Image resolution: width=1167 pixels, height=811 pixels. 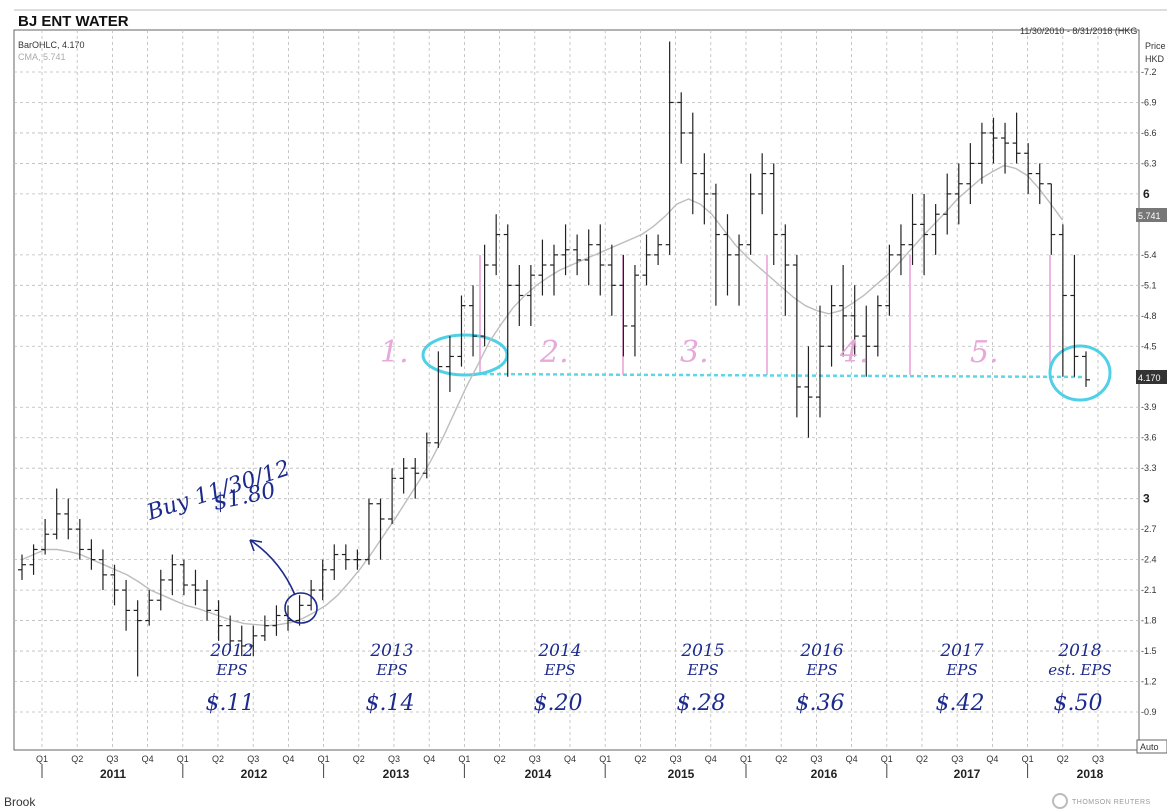 I want to click on buy-arrowhead, so click(x=256, y=545).